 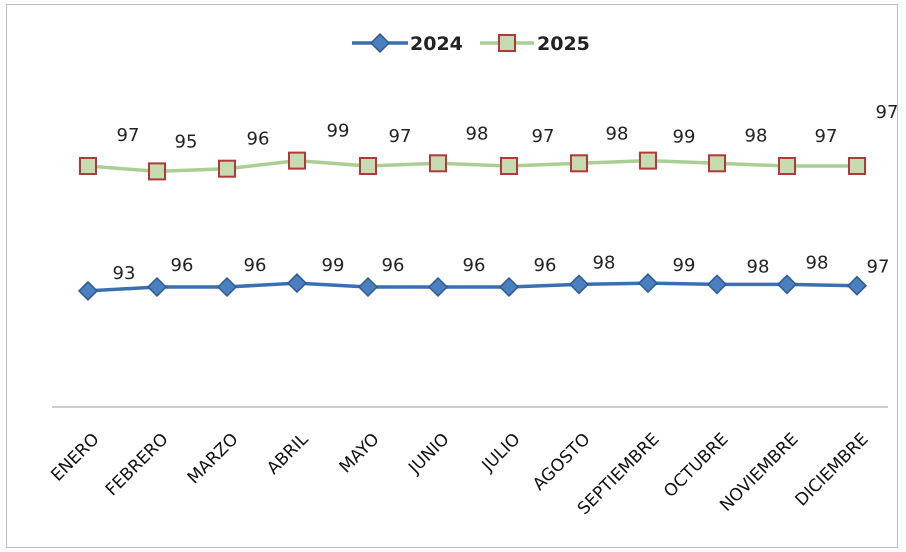 I want to click on x-tick-mayo: MAYO, so click(x=360, y=453).